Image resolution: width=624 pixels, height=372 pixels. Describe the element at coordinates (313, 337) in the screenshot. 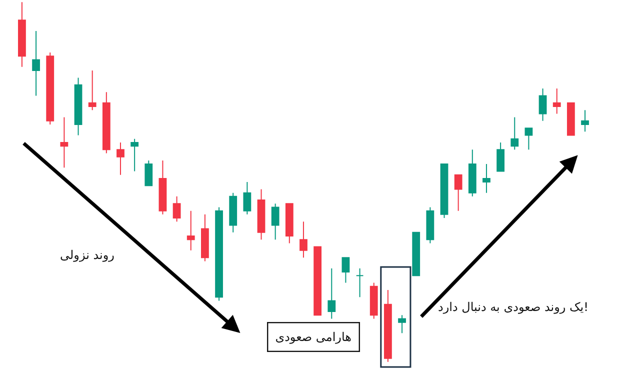

I see `annotation: هارامی صعودی` at that location.